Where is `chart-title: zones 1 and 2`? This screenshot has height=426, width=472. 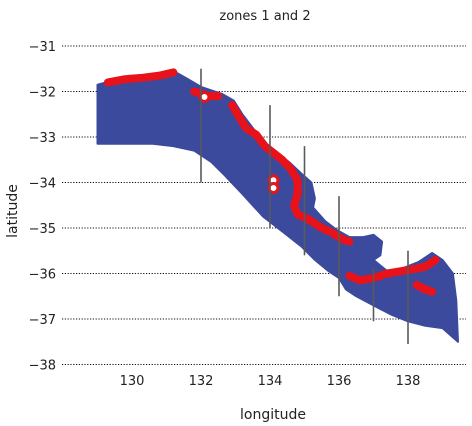
chart-title: zones 1 and 2 is located at coordinates (264, 16).